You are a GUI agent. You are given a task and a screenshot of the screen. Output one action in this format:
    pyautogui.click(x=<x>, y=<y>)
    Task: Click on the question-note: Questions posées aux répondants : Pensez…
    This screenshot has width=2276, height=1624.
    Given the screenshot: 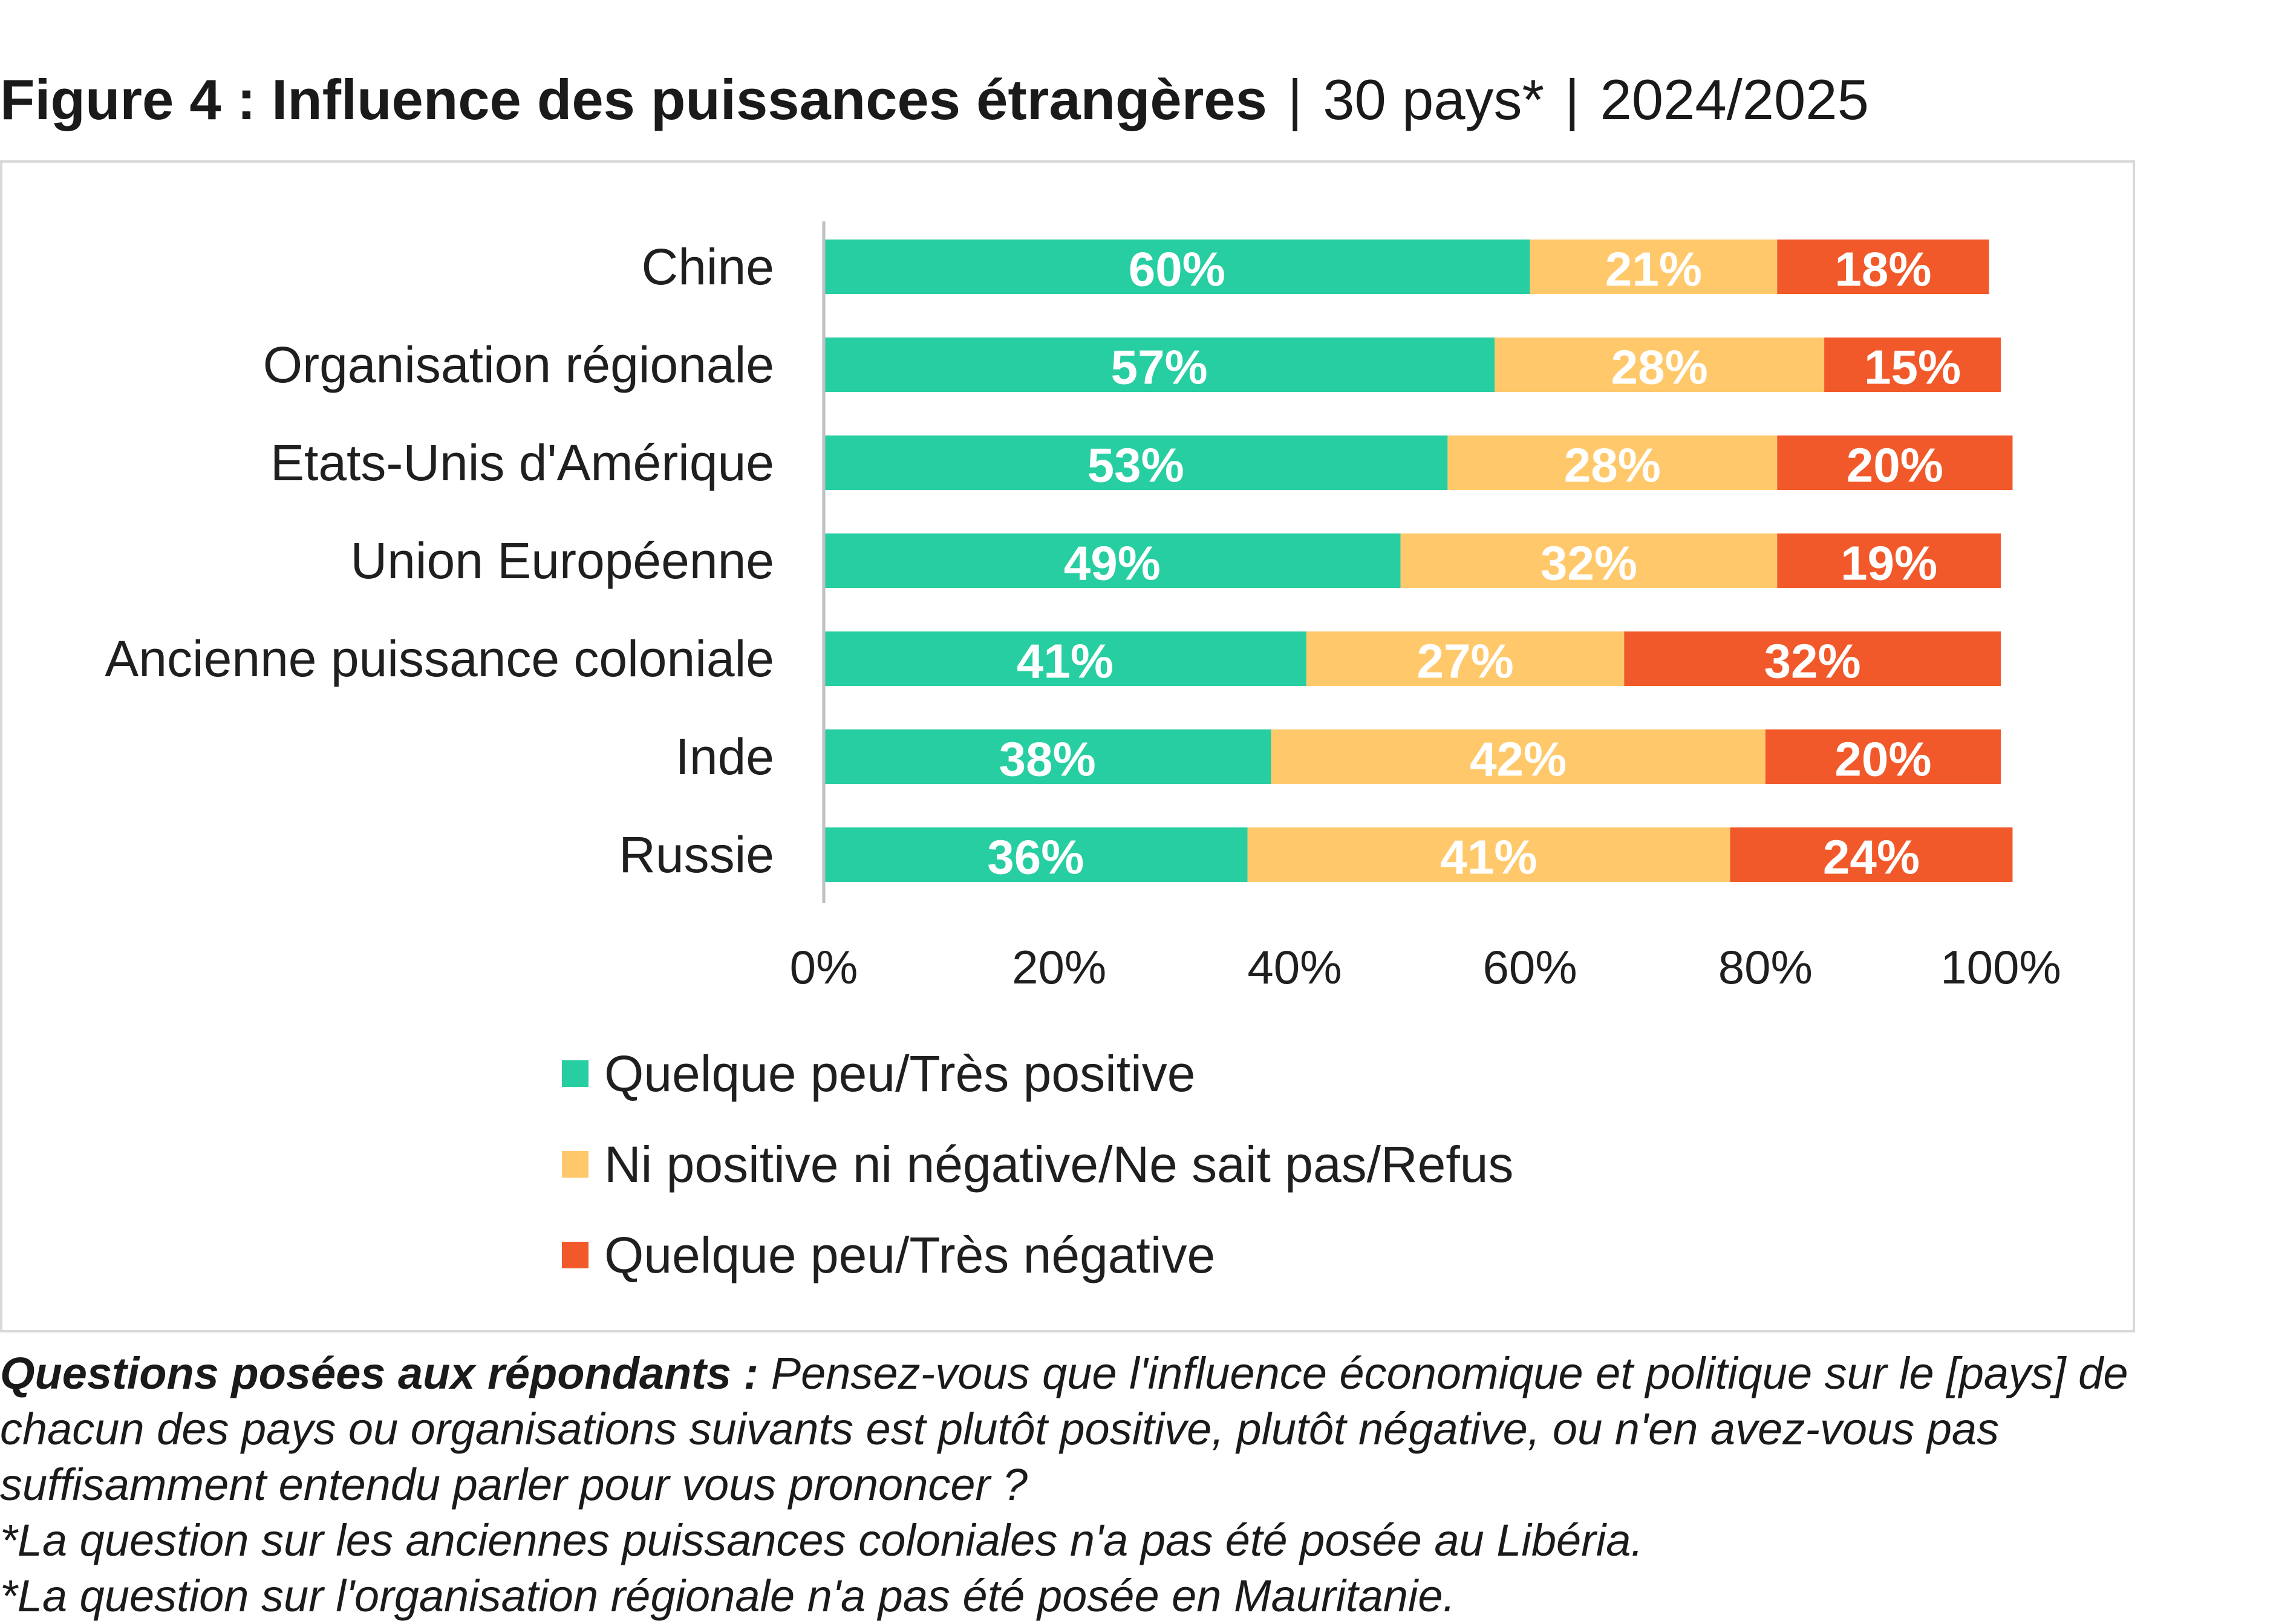 What is the action you would take?
    pyautogui.click(x=1131, y=1429)
    